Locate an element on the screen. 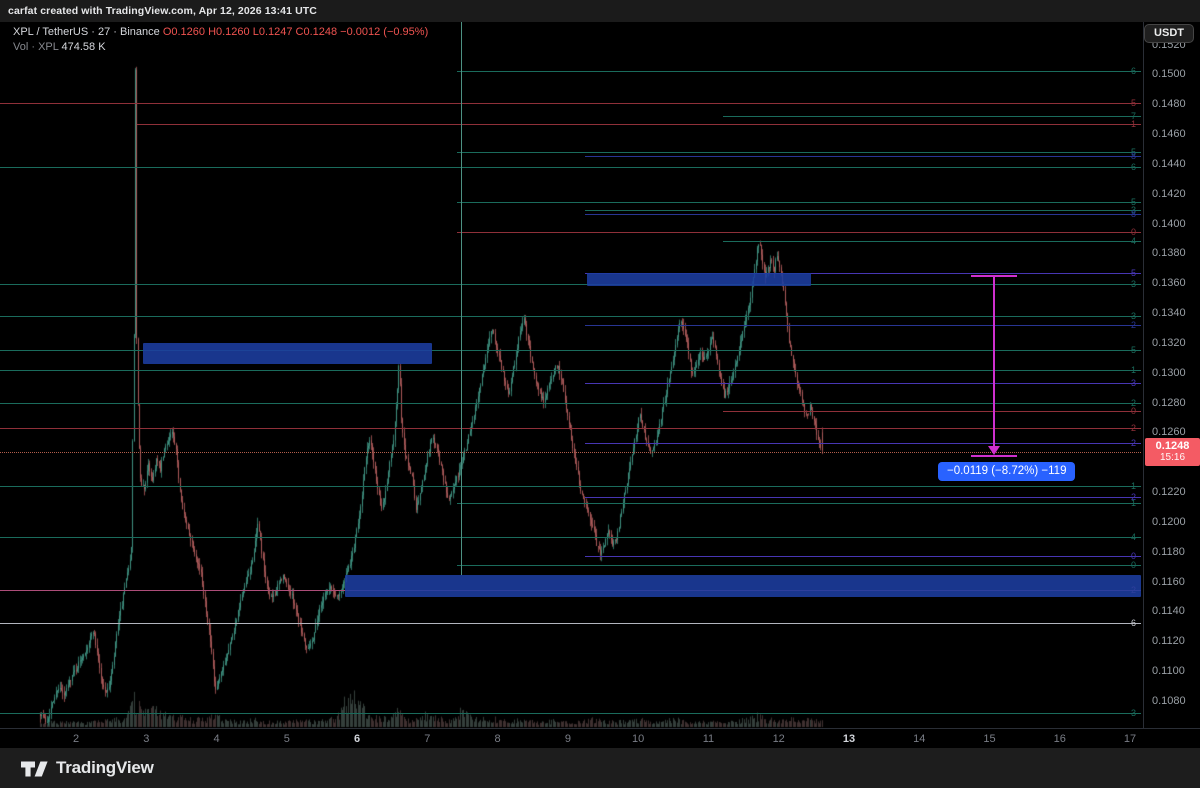  price-tick-label: 0.1180 is located at coordinates (1168, 551).